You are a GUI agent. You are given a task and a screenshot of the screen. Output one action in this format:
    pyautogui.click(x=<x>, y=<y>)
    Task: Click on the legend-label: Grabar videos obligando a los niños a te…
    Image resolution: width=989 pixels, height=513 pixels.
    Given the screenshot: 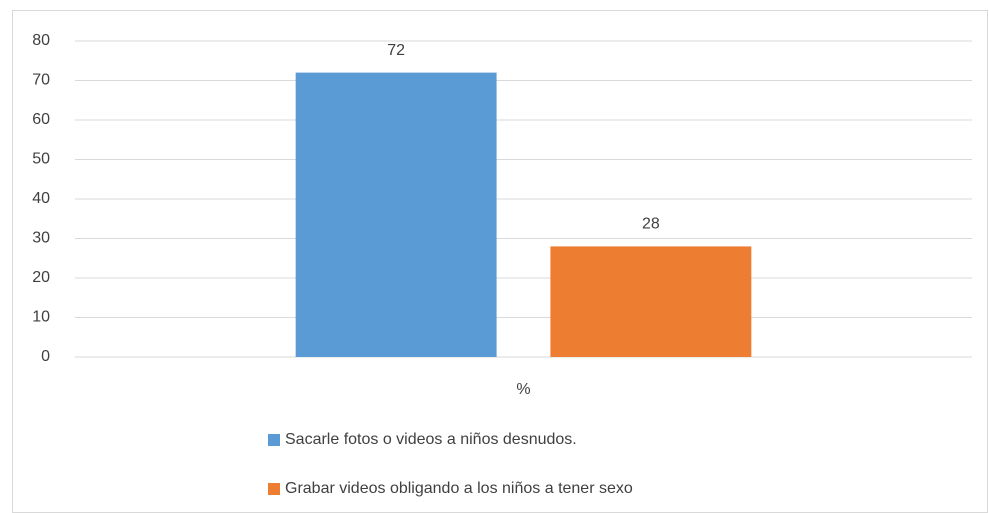 What is the action you would take?
    pyautogui.click(x=459, y=488)
    